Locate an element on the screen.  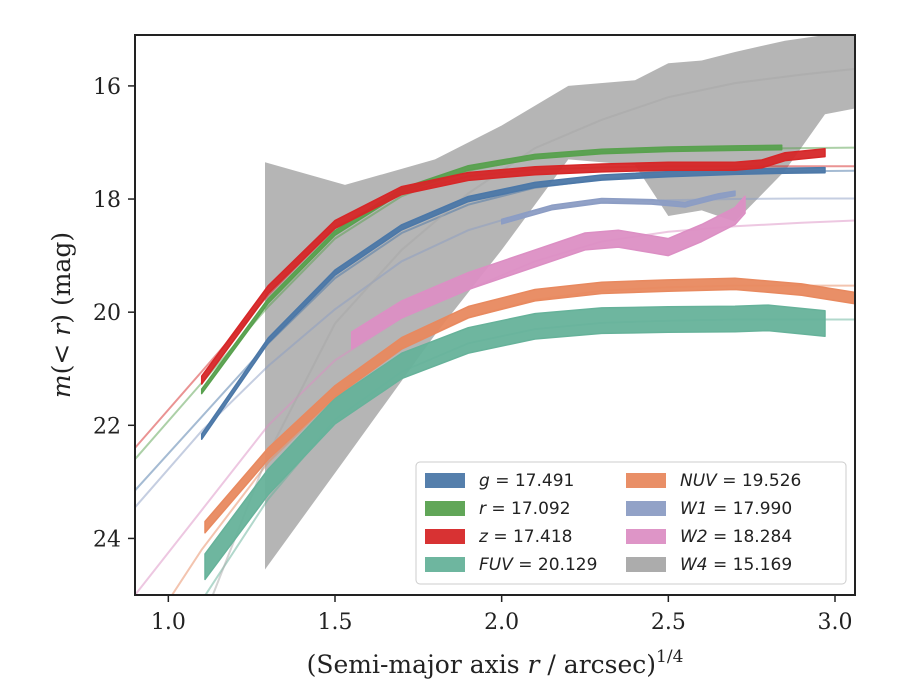
legend-box is located at coordinates (631, 523).